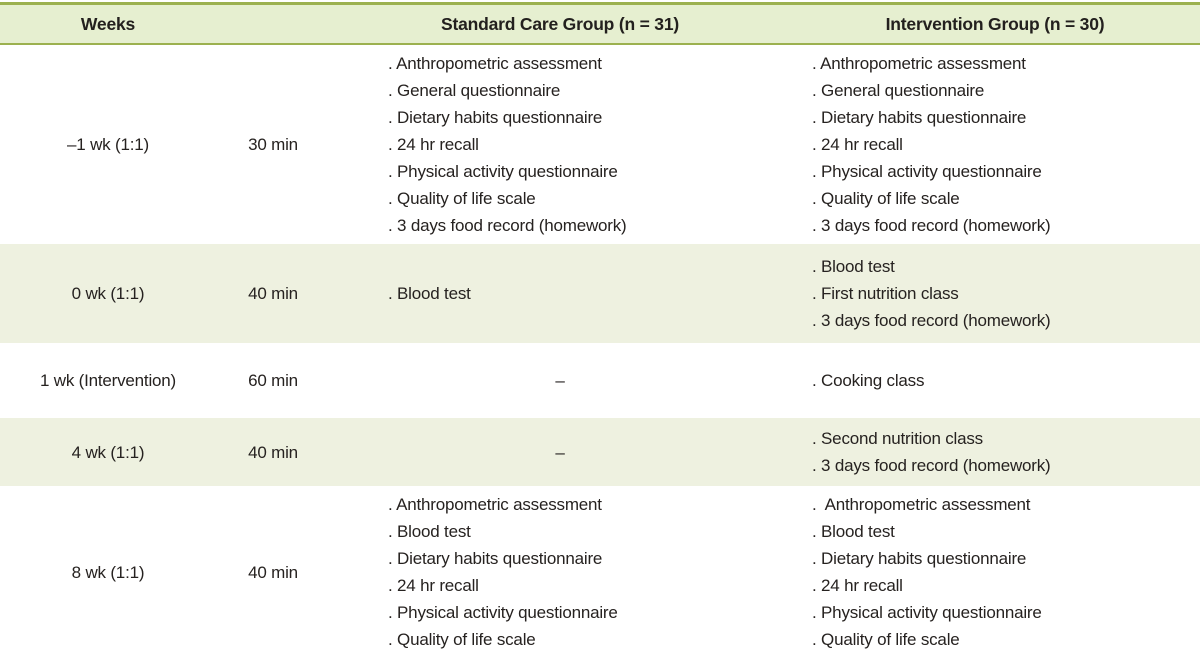 Image resolution: width=1200 pixels, height=658 pixels. Describe the element at coordinates (273, 380) in the screenshot. I see `duration-value: 60 min` at that location.